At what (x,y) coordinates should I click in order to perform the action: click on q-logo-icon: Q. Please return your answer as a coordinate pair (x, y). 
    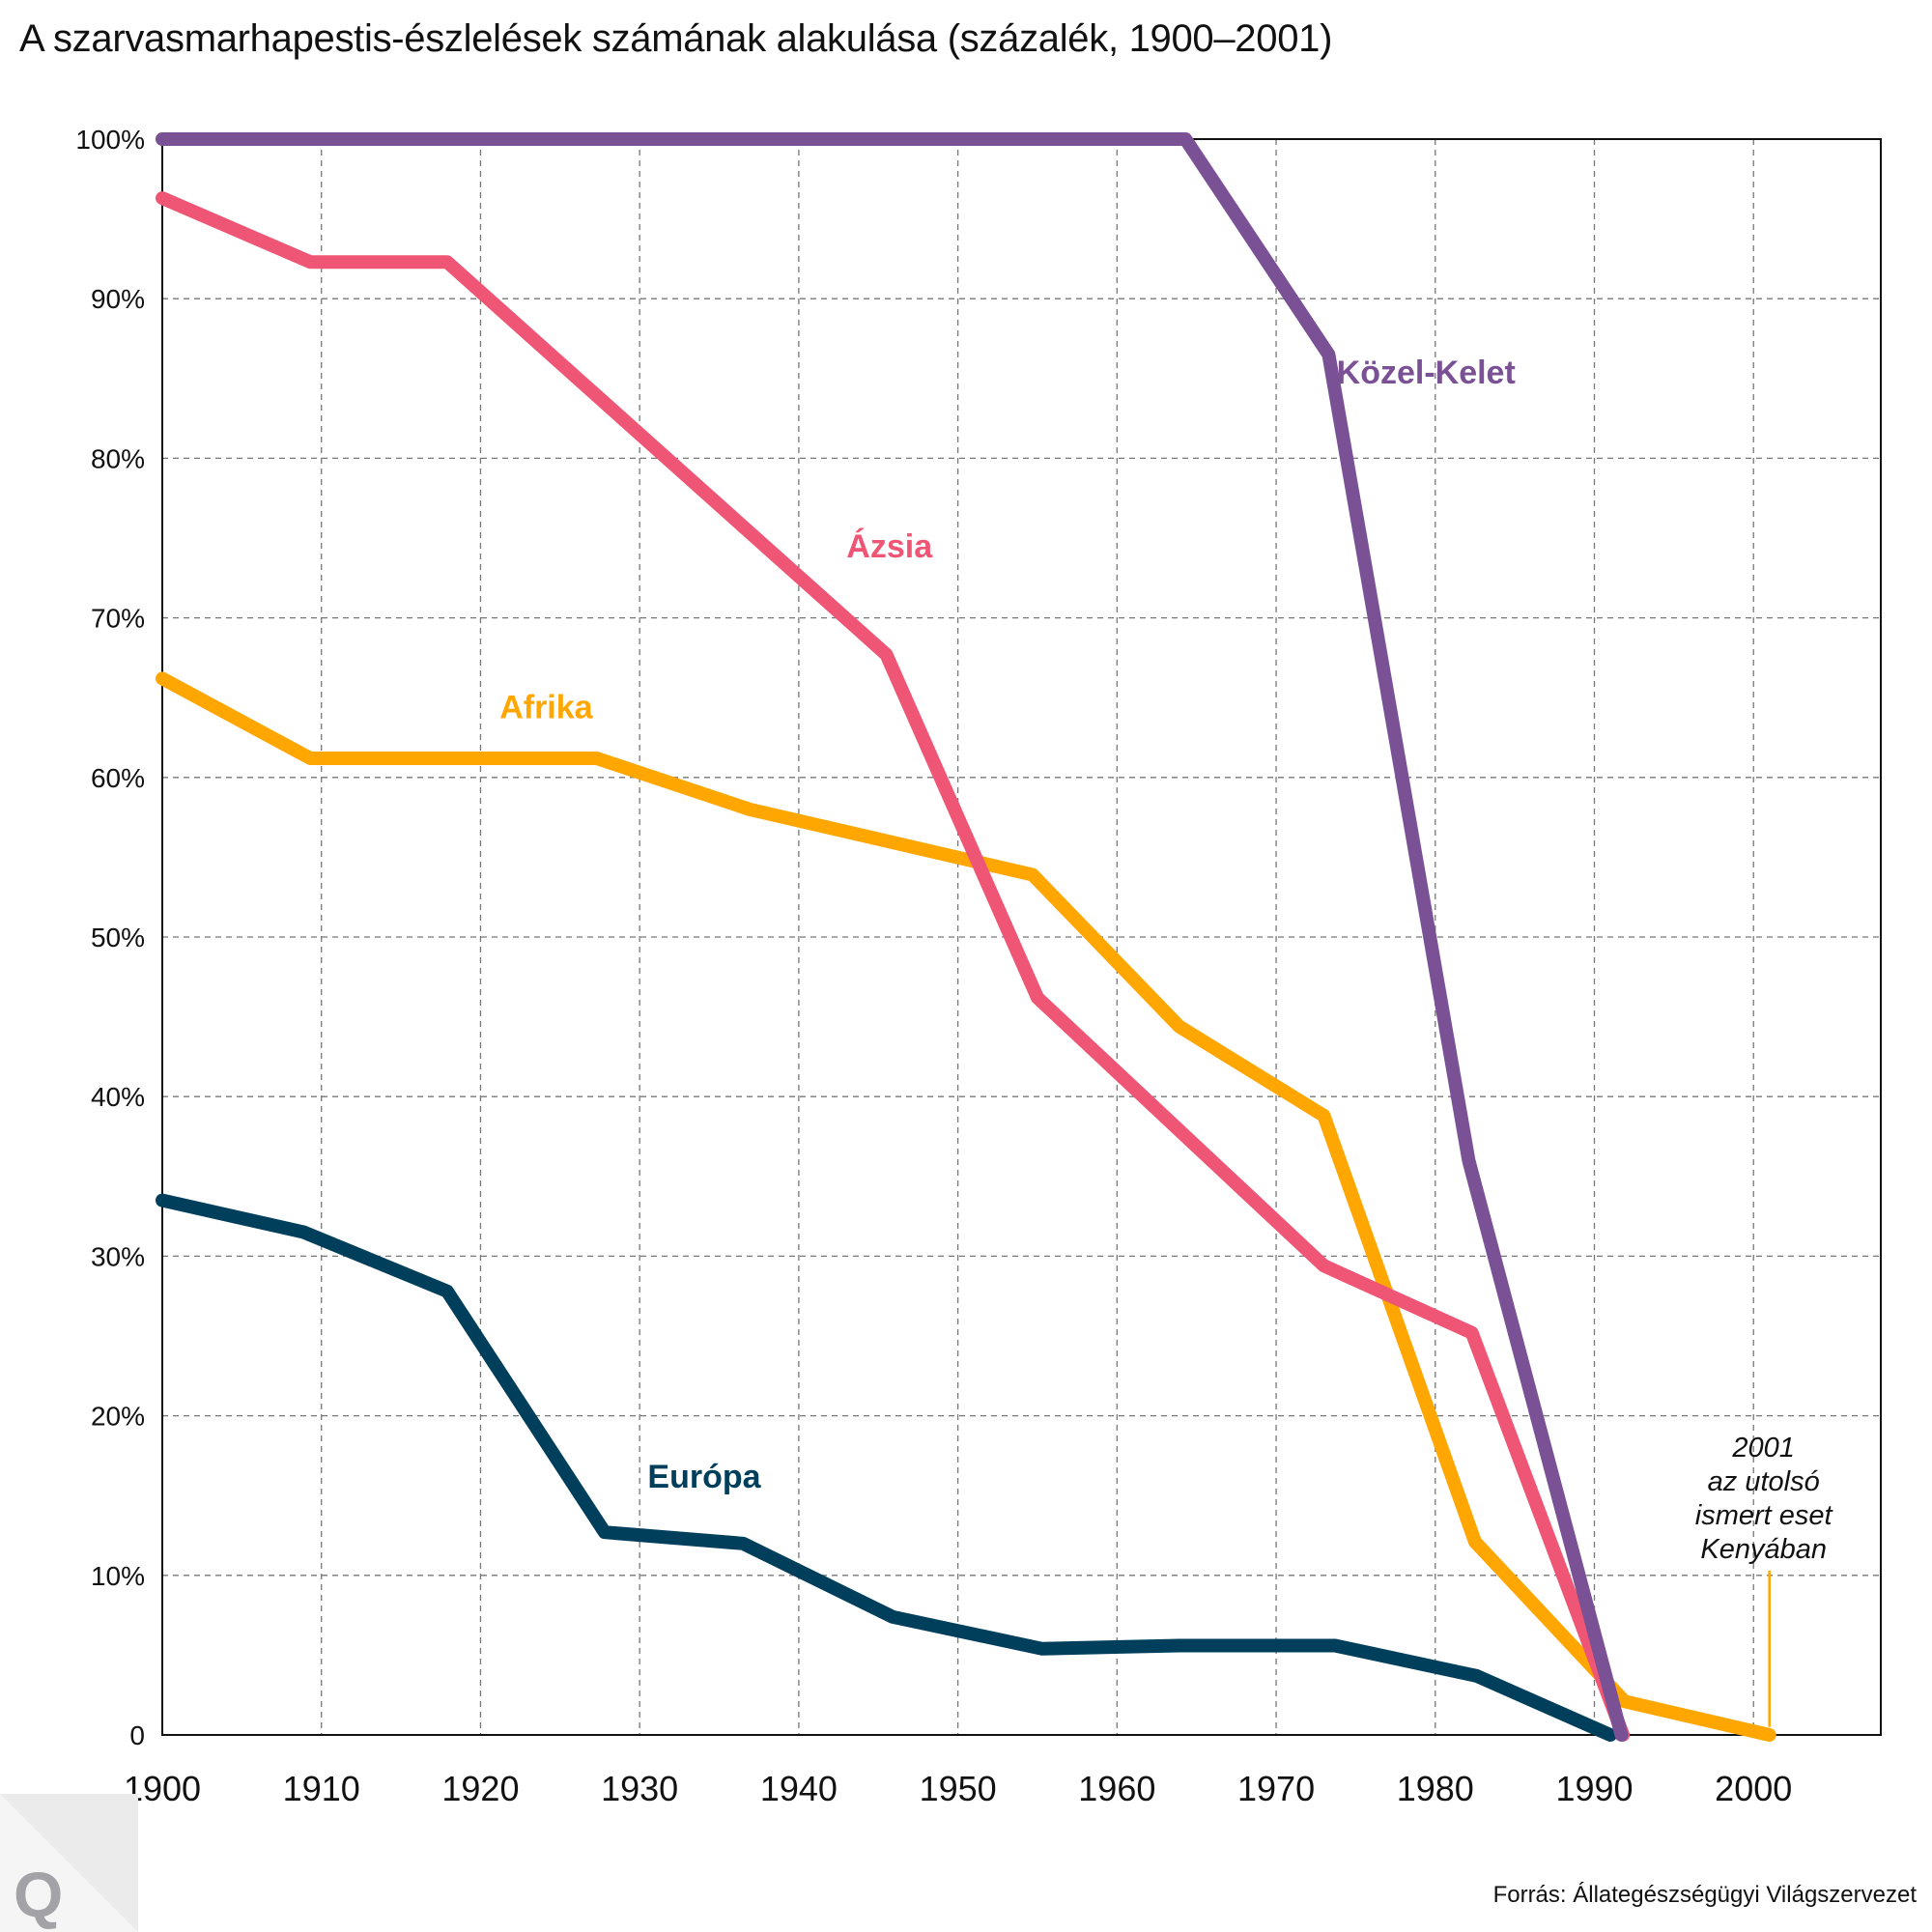
    Looking at the image, I should click on (69, 1863).